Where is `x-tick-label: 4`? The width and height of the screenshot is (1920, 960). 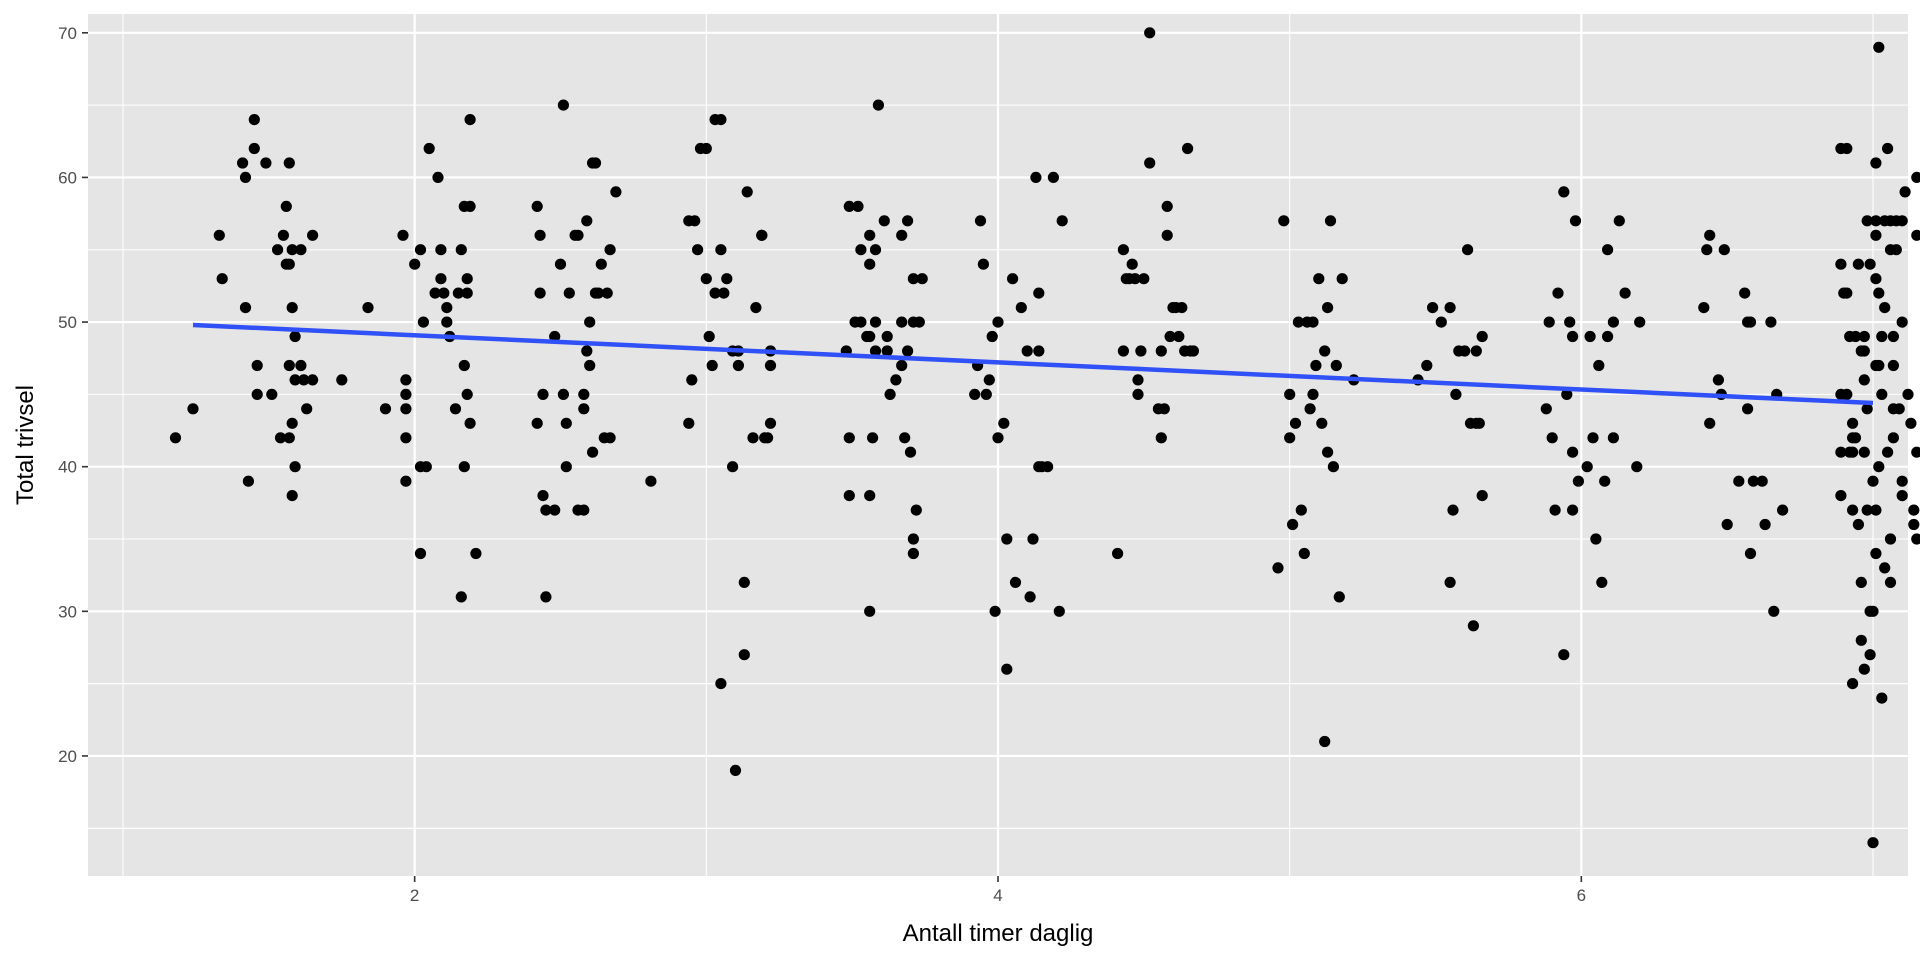
x-tick-label: 4 is located at coordinates (997, 895).